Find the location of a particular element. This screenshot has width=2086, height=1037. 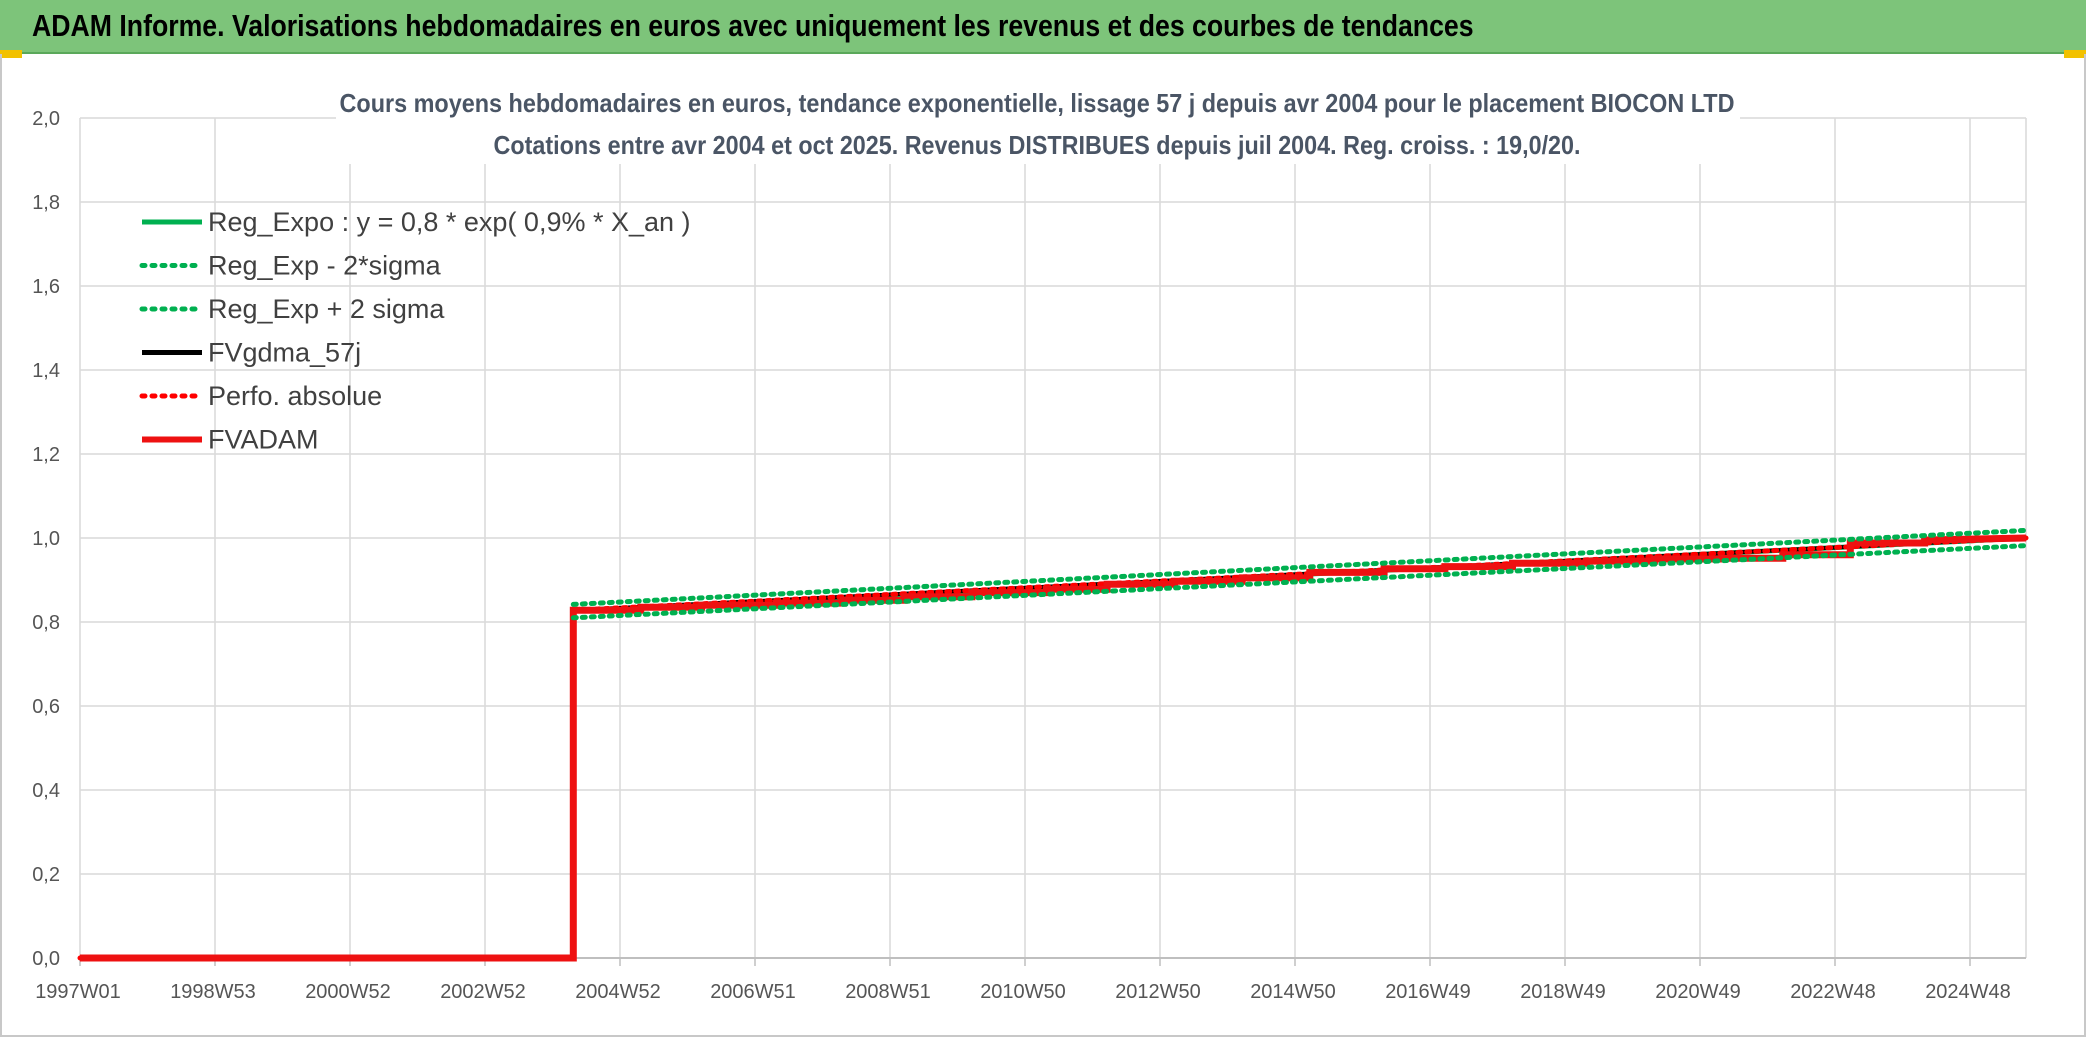

x-tick-label: 2006W51 is located at coordinates (753, 992).